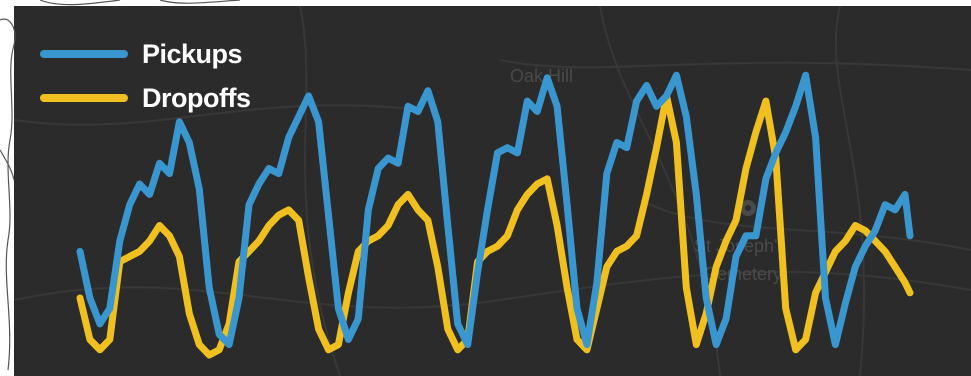  I want to click on legend-swatch-pickups, so click(84, 54).